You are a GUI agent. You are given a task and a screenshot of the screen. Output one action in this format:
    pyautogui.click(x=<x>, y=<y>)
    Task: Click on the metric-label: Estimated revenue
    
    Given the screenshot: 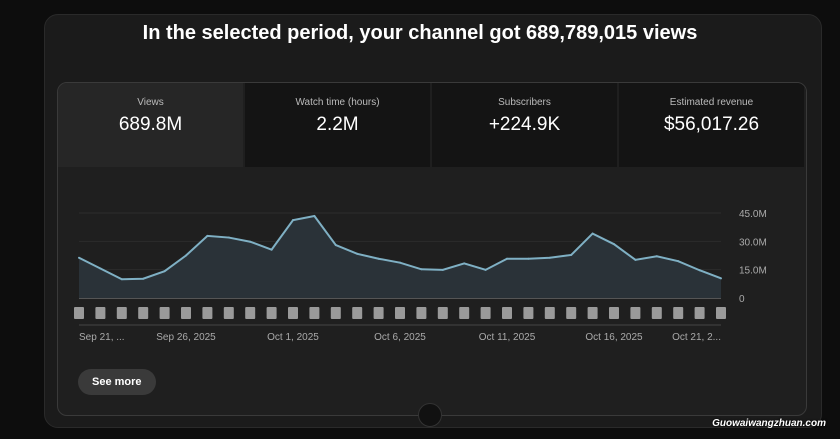 What is the action you would take?
    pyautogui.click(x=711, y=102)
    